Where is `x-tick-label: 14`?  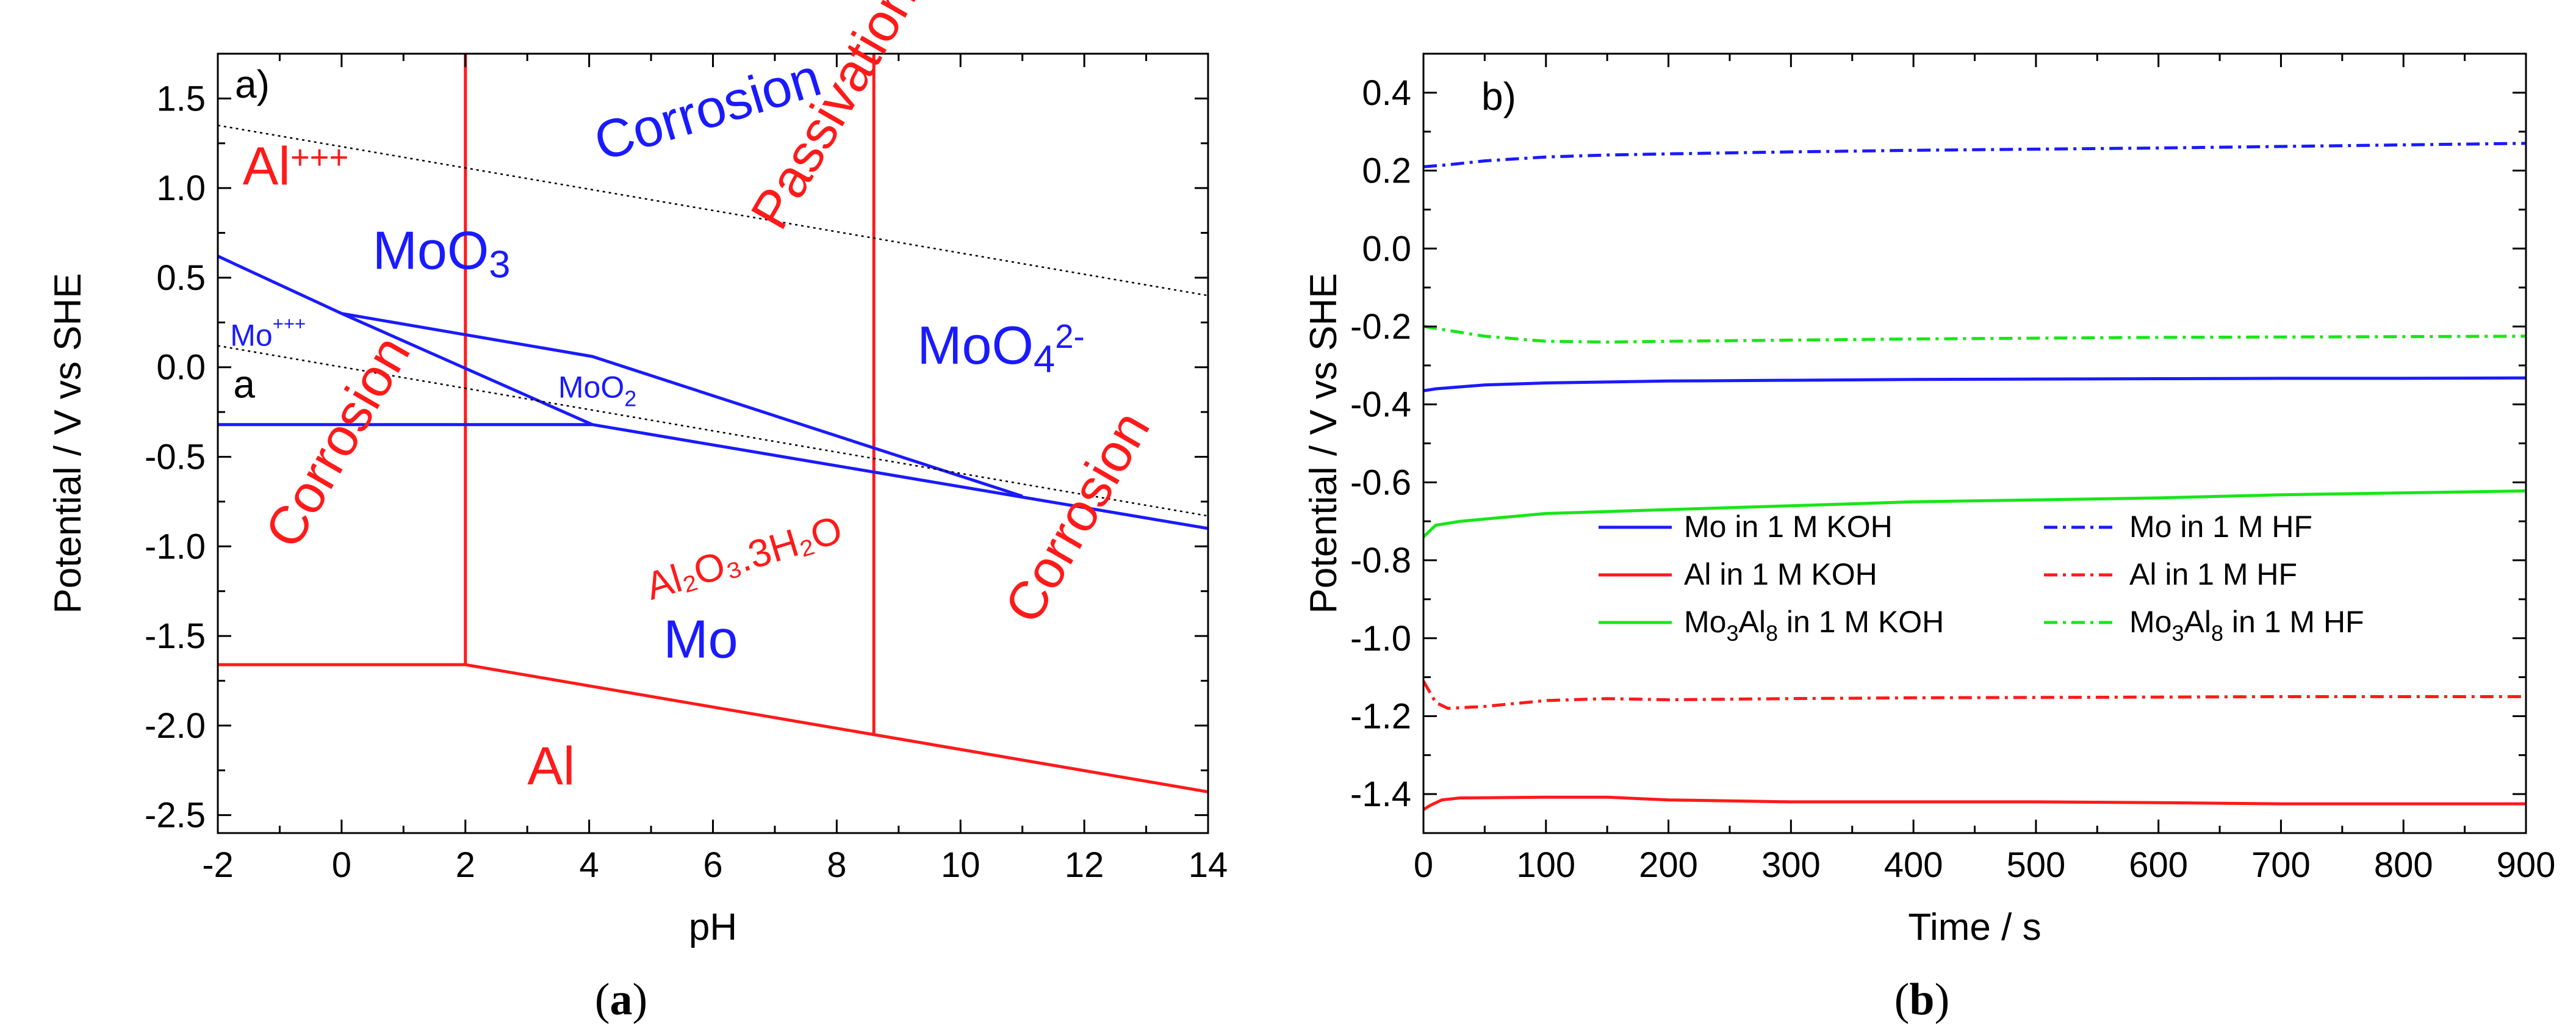
x-tick-label: 14 is located at coordinates (1208, 865).